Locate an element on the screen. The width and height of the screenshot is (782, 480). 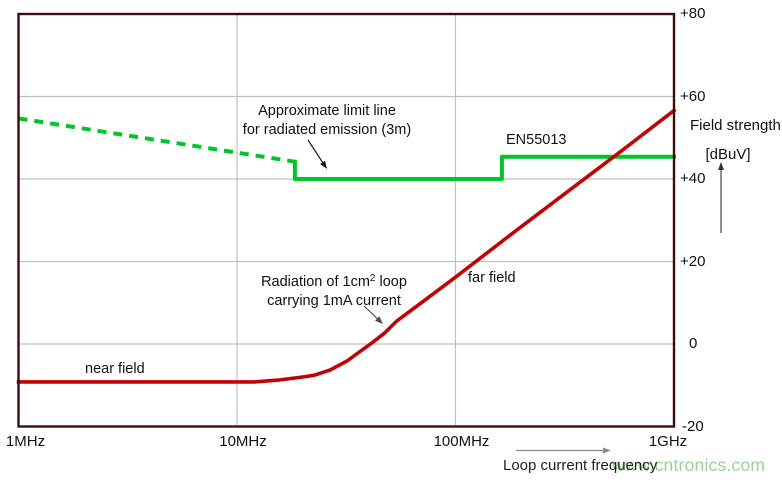
y-axis-unit-label: [dBuV] is located at coordinates (728, 154).